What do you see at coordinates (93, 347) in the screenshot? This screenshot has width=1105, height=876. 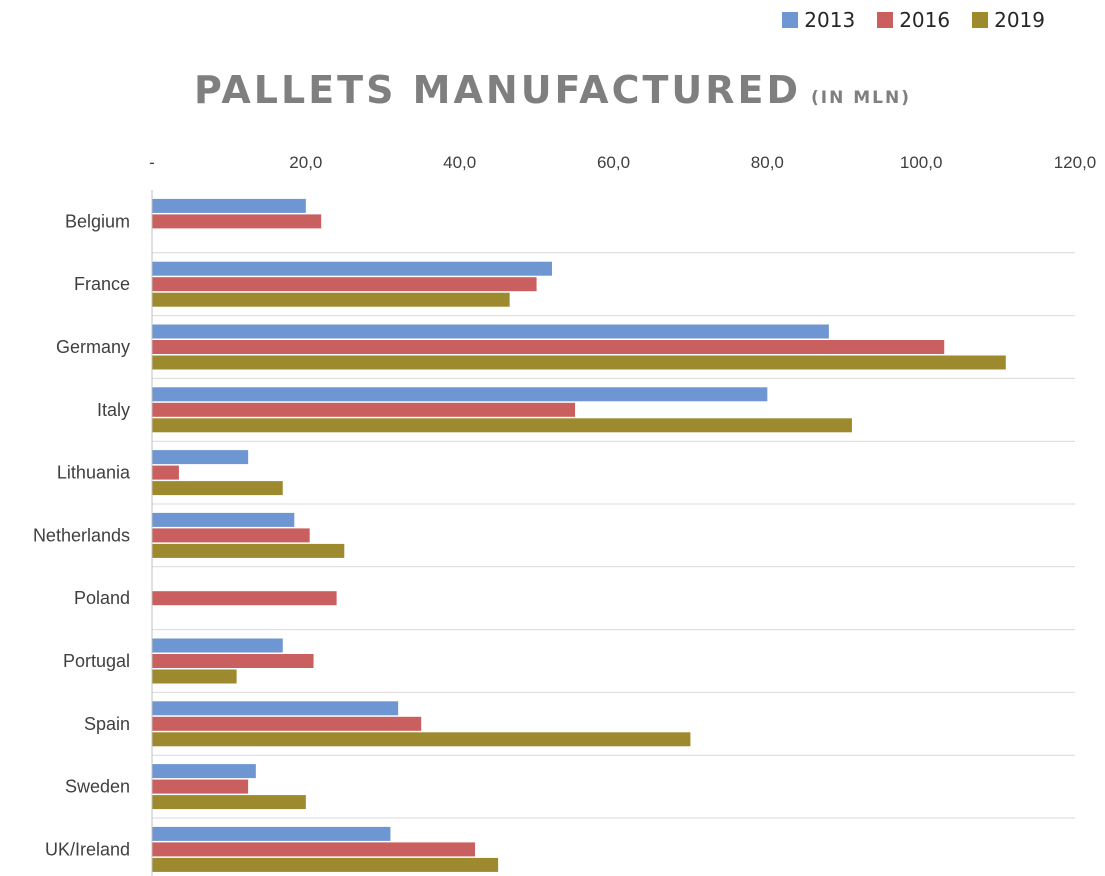 I see `category-label: Germany` at bounding box center [93, 347].